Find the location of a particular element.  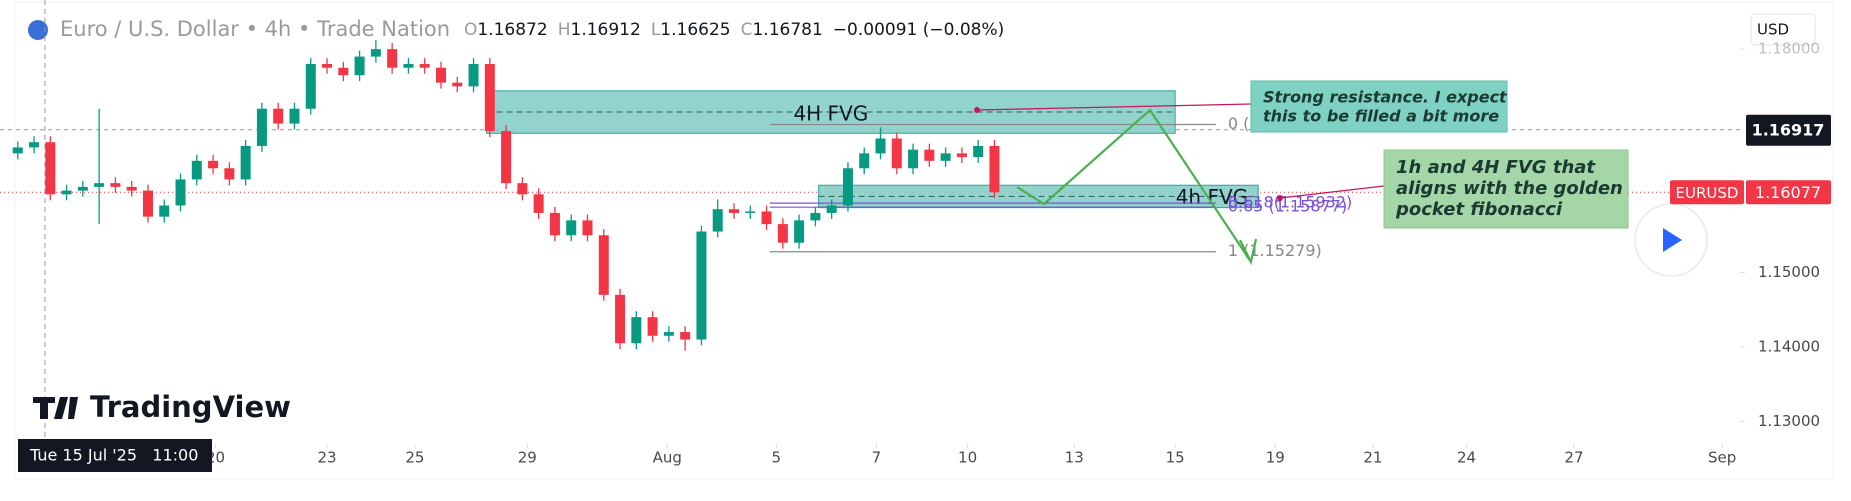

note-text: 1h and 4H FVG that is located at coordinates (1496, 167).